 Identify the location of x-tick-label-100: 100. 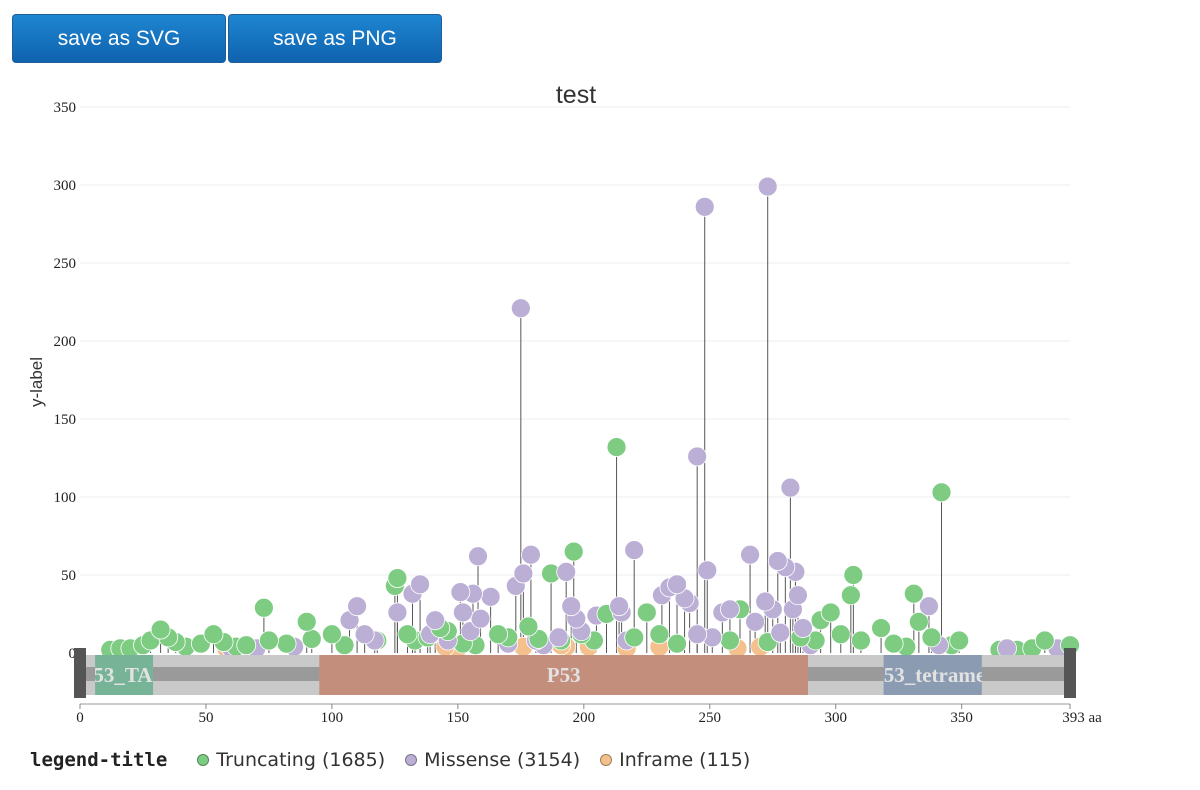
(332, 718).